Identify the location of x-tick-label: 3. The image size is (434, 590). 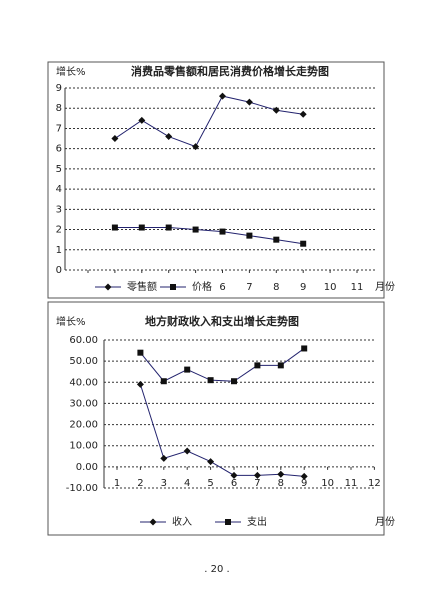
(164, 483).